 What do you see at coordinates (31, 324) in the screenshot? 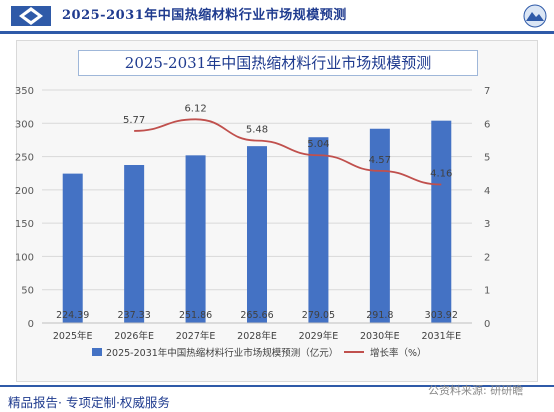
I see `y-left-tick-label: 0` at bounding box center [31, 324].